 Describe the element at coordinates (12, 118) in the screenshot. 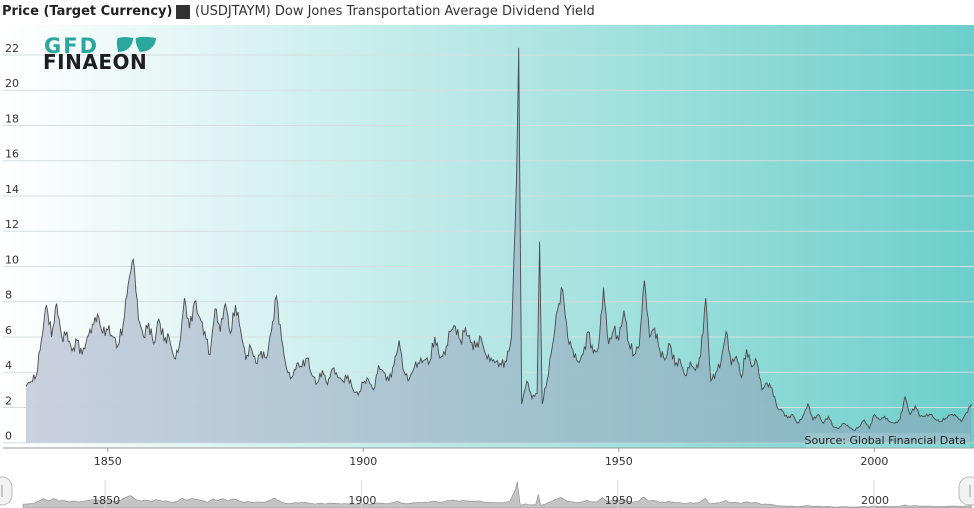

I see `y-tick-label: 18` at that location.